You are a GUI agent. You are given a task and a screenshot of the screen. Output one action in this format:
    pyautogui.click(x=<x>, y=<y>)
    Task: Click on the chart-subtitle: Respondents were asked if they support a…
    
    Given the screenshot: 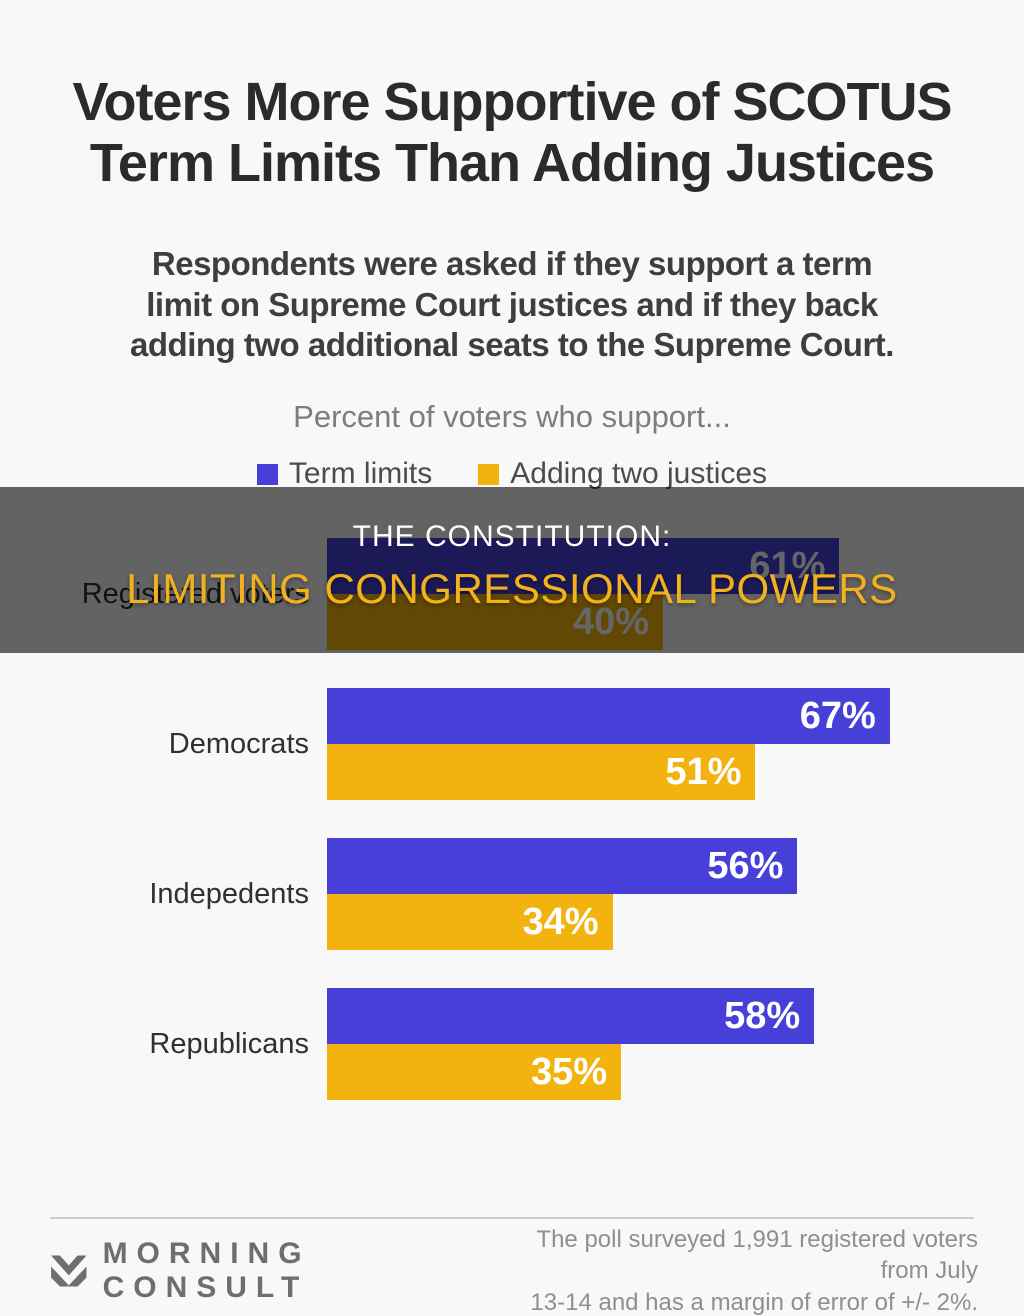 What is the action you would take?
    pyautogui.click(x=512, y=304)
    